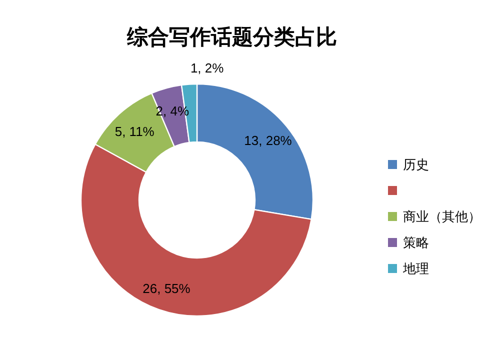  Describe the element at coordinates (415, 268) in the screenshot. I see `legend-label: 地理` at that location.